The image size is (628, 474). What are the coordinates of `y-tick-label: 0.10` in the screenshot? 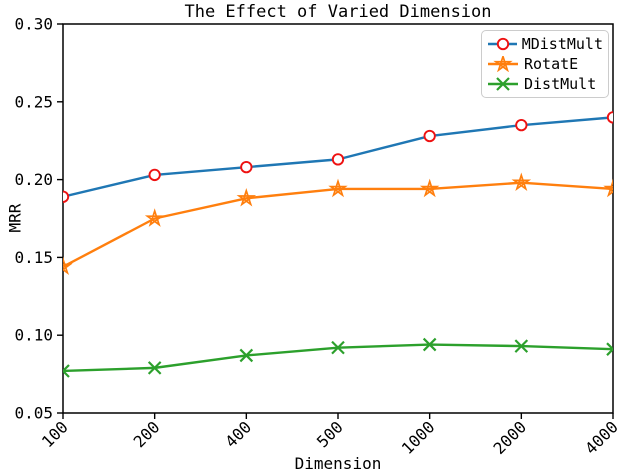 It's located at (33, 335).